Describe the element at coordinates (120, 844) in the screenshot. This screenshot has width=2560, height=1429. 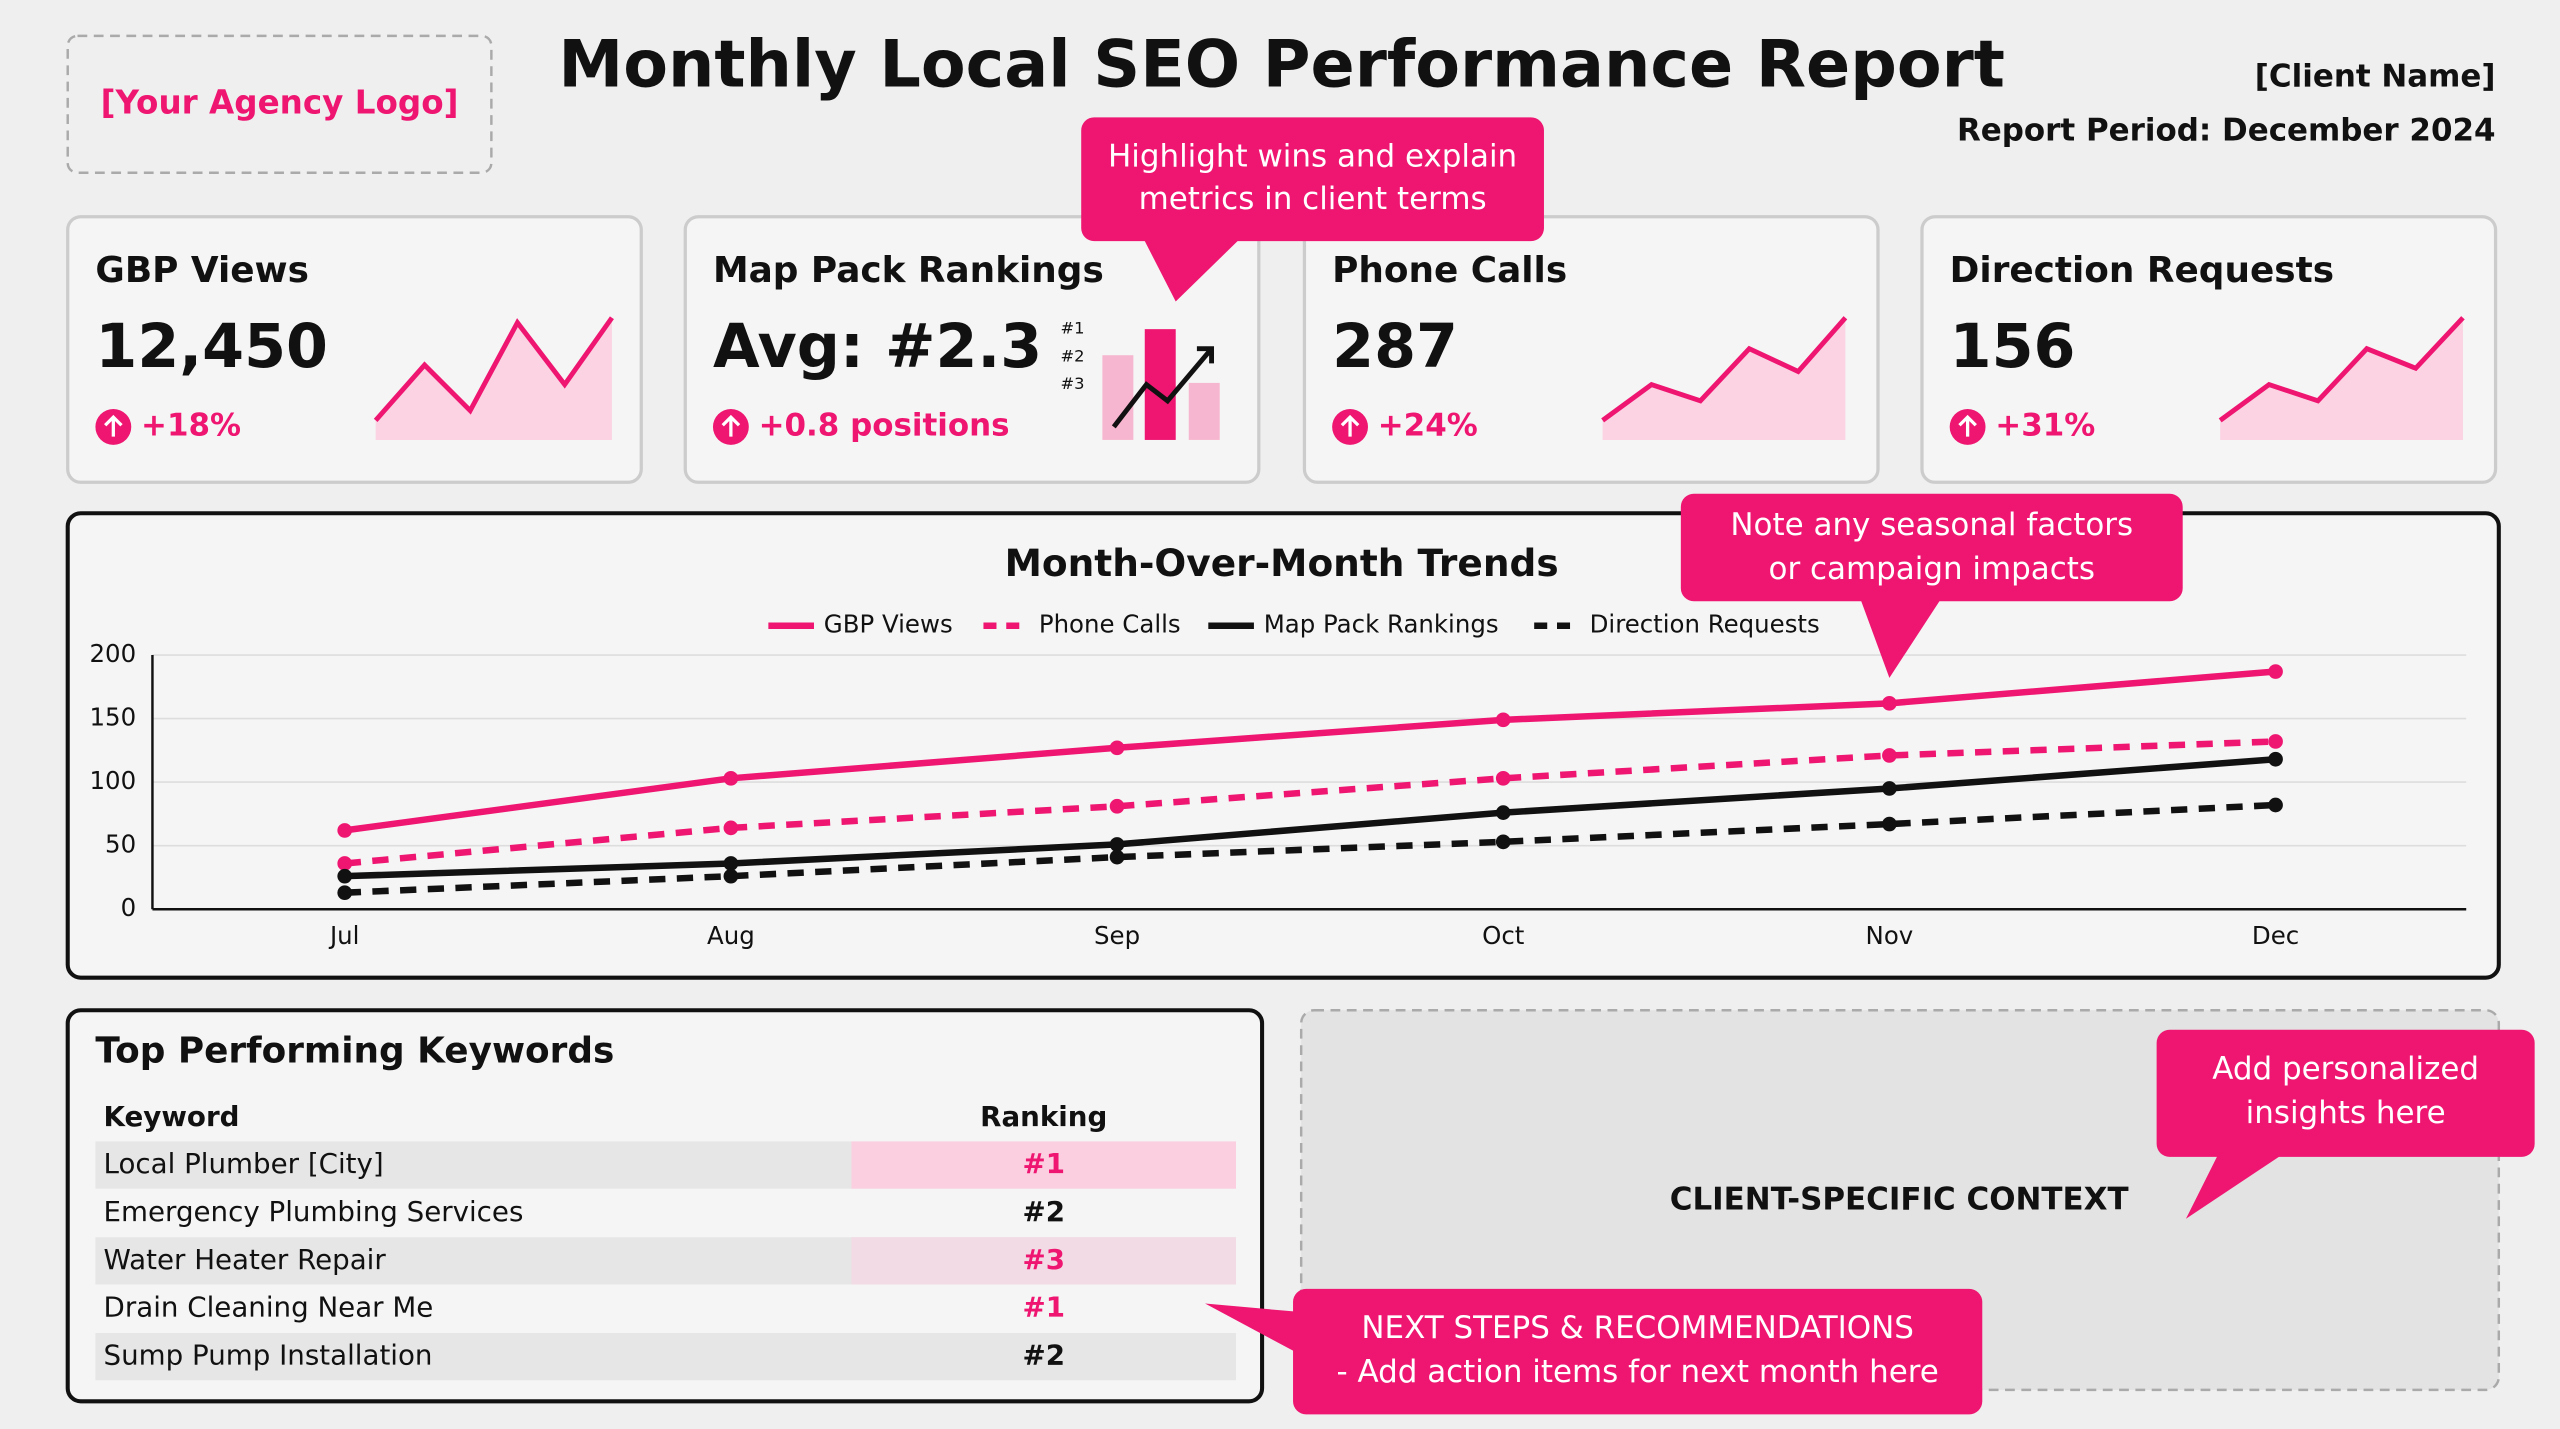
I see `y-tick-label: 50` at that location.